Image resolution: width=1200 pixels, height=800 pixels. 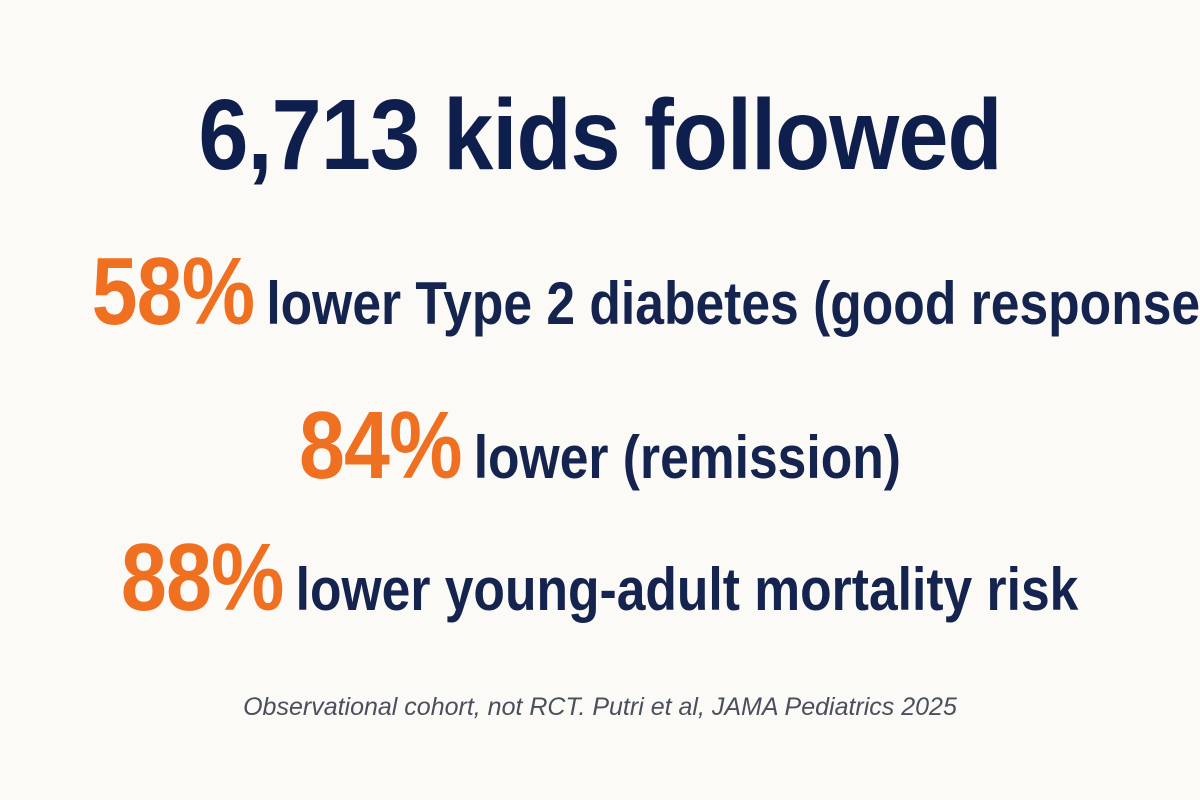 What do you see at coordinates (687, 589) in the screenshot?
I see `stat-description: lower young-adult mortality risk` at bounding box center [687, 589].